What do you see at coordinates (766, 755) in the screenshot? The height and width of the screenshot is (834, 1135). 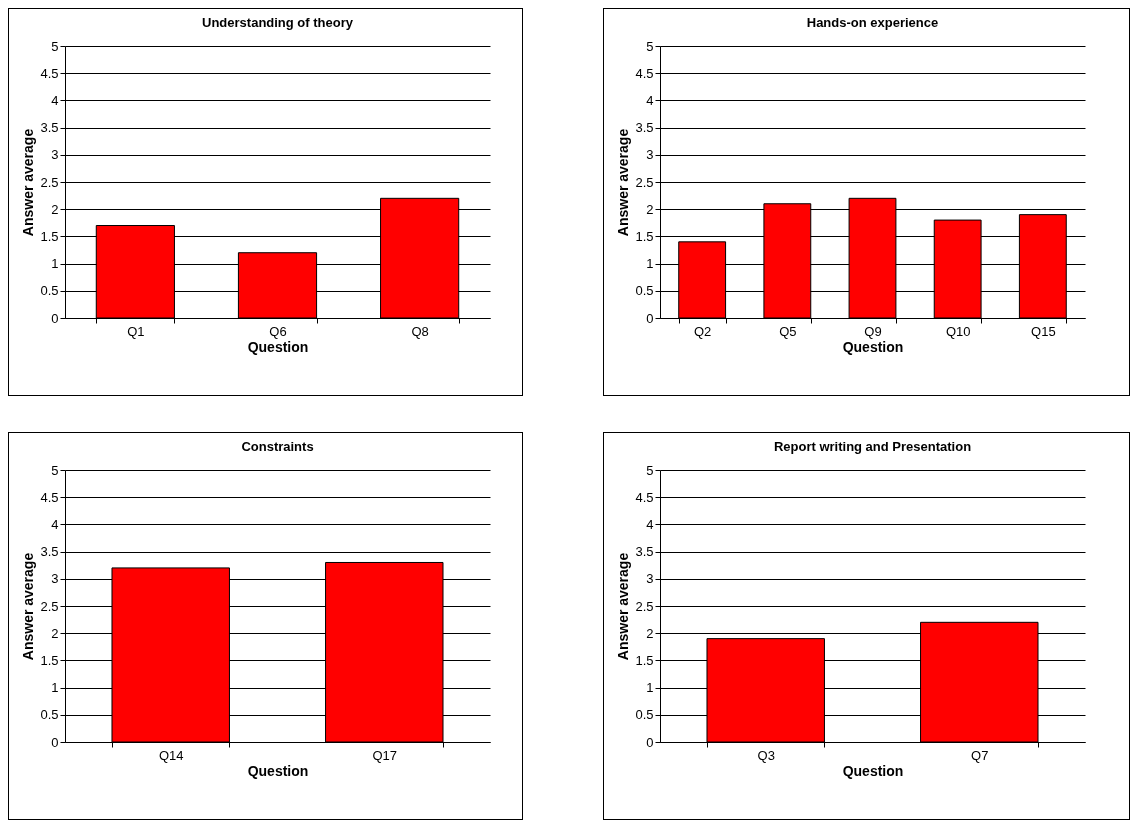 I see `x-tick-label: Q3` at bounding box center [766, 755].